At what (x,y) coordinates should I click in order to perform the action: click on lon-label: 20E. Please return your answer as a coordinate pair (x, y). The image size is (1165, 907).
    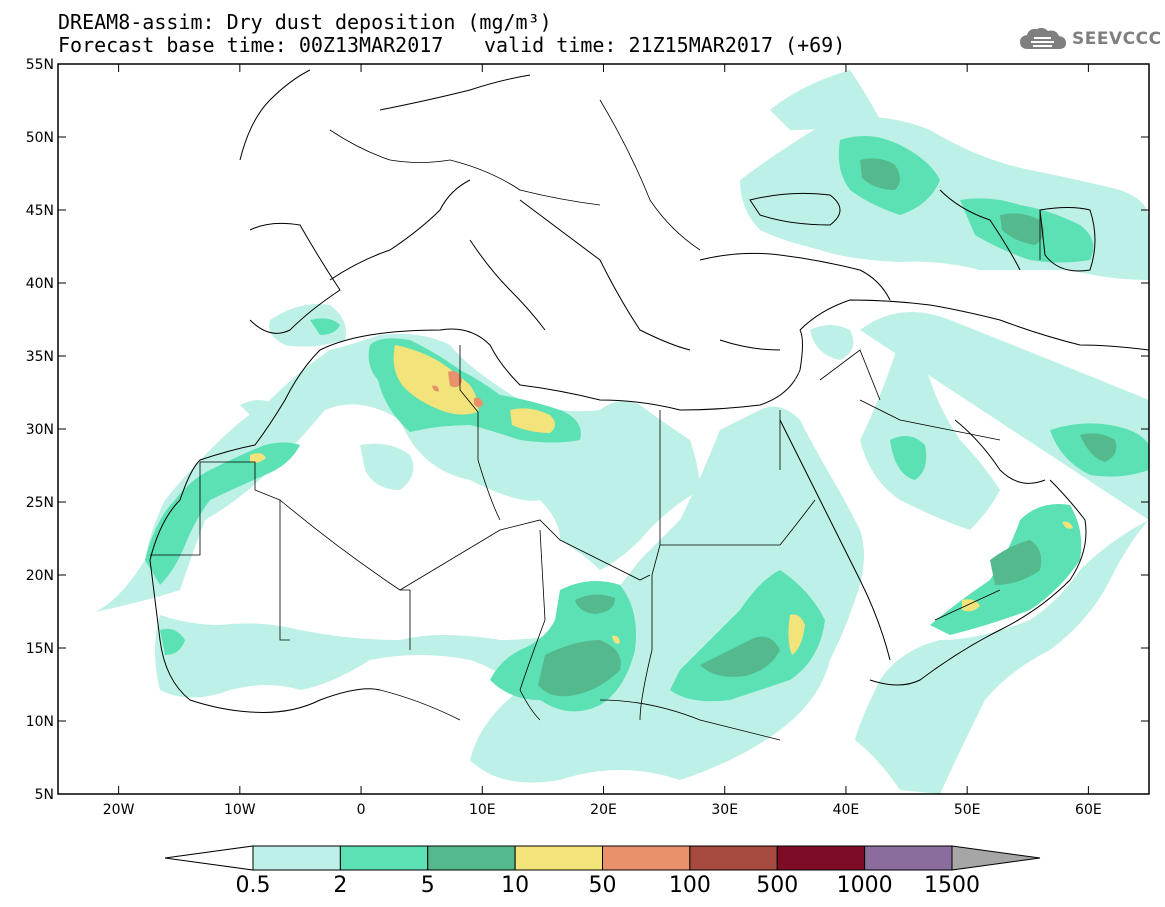
    Looking at the image, I should click on (603, 810).